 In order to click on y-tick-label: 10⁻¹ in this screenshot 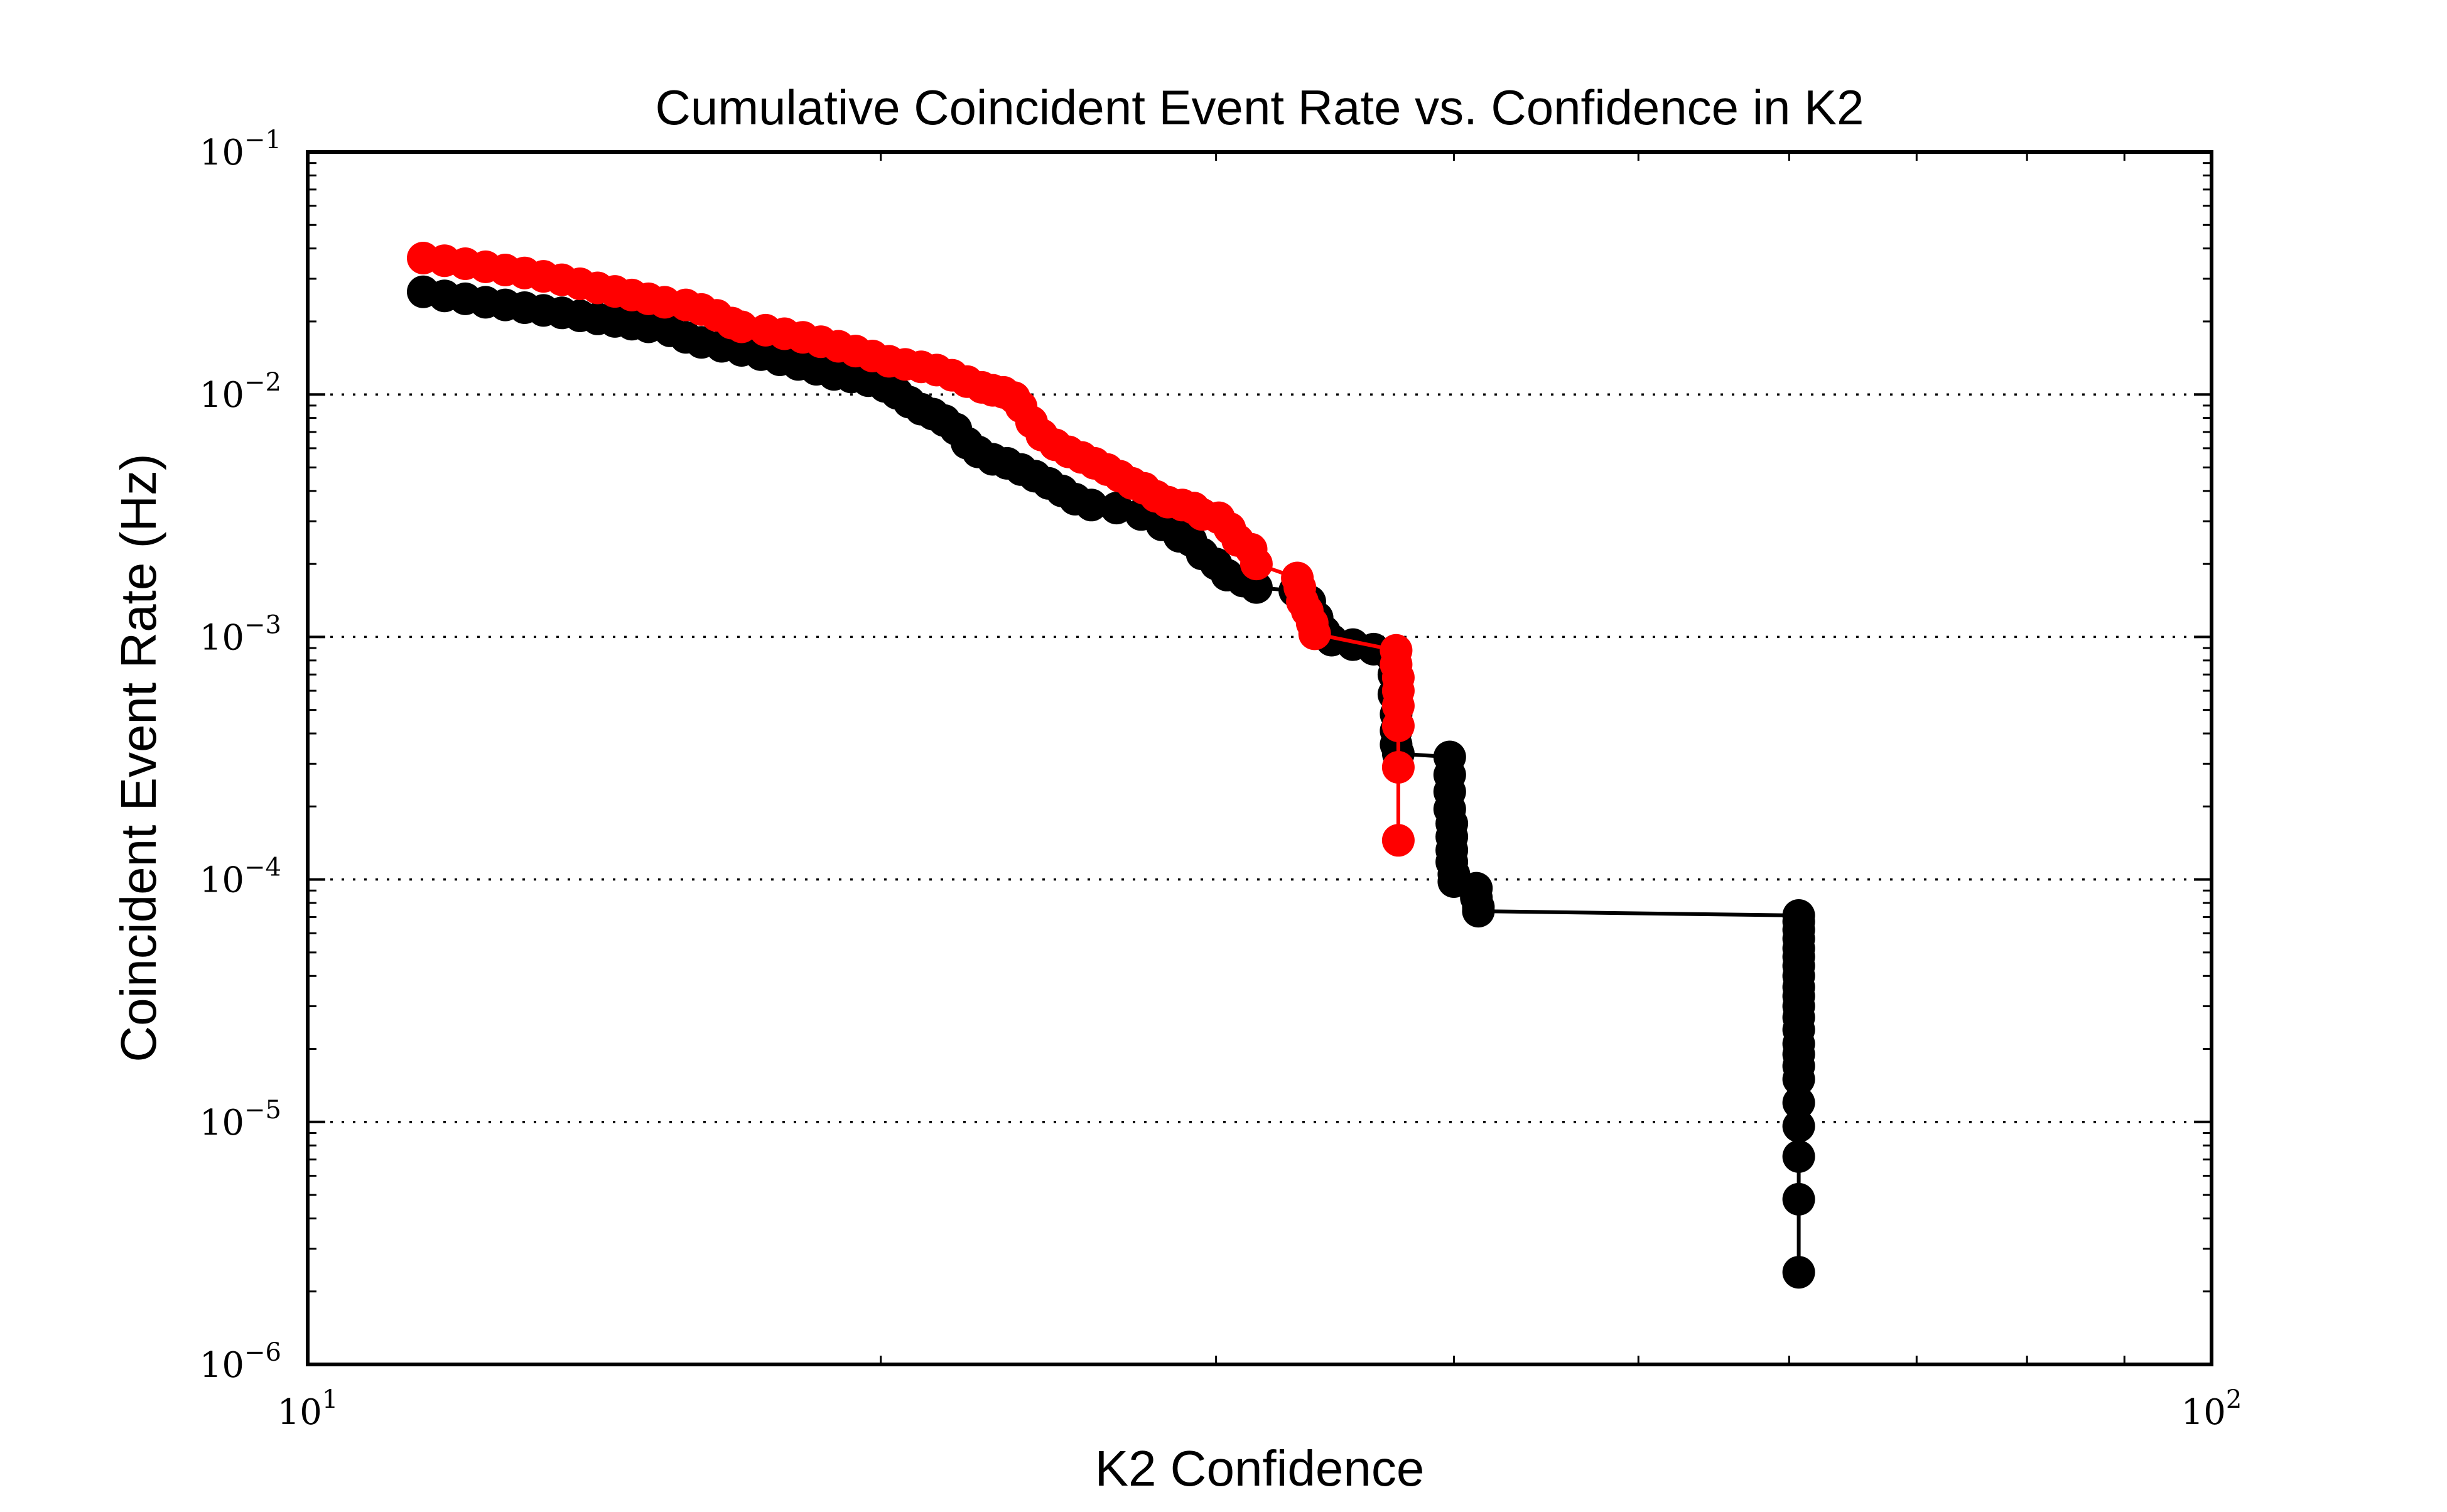, I will do `click(240, 149)`.